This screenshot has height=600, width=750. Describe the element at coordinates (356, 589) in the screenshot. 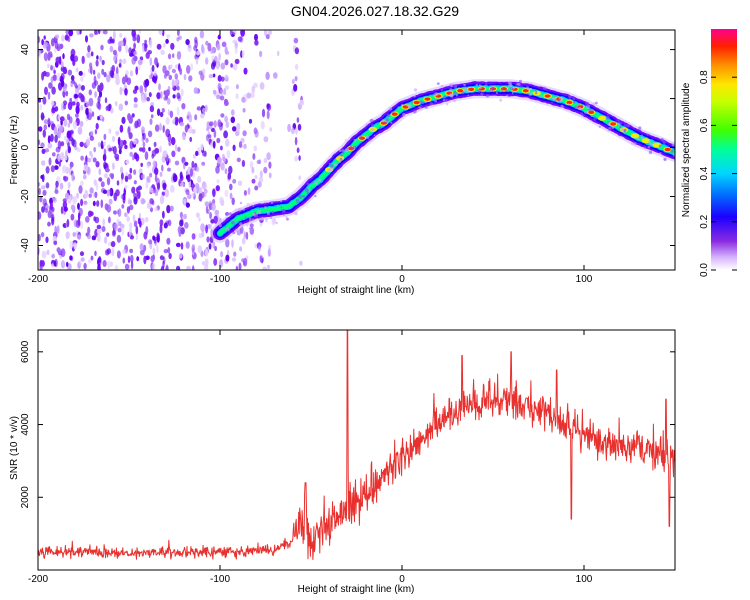

I see `snr-x-label: Height of straight line (km)` at that location.